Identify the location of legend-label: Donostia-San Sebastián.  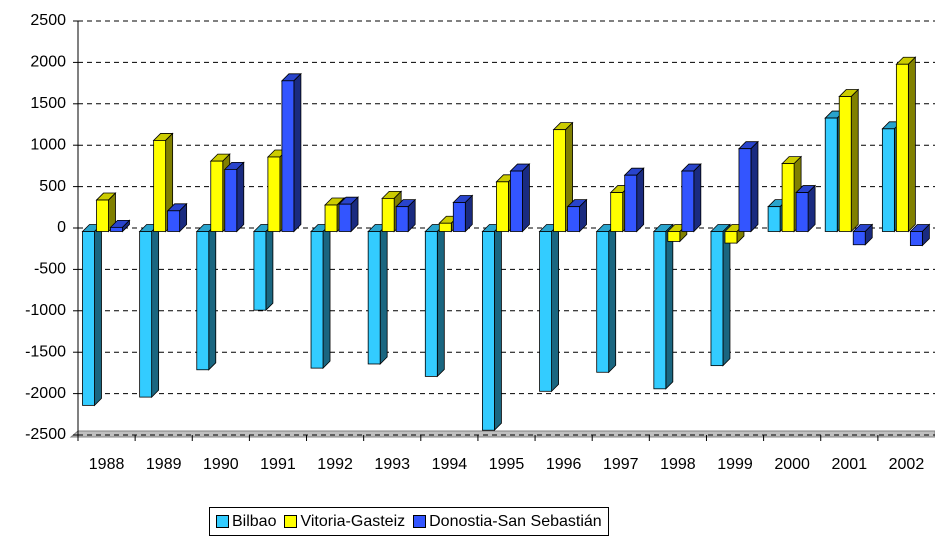
(515, 521).